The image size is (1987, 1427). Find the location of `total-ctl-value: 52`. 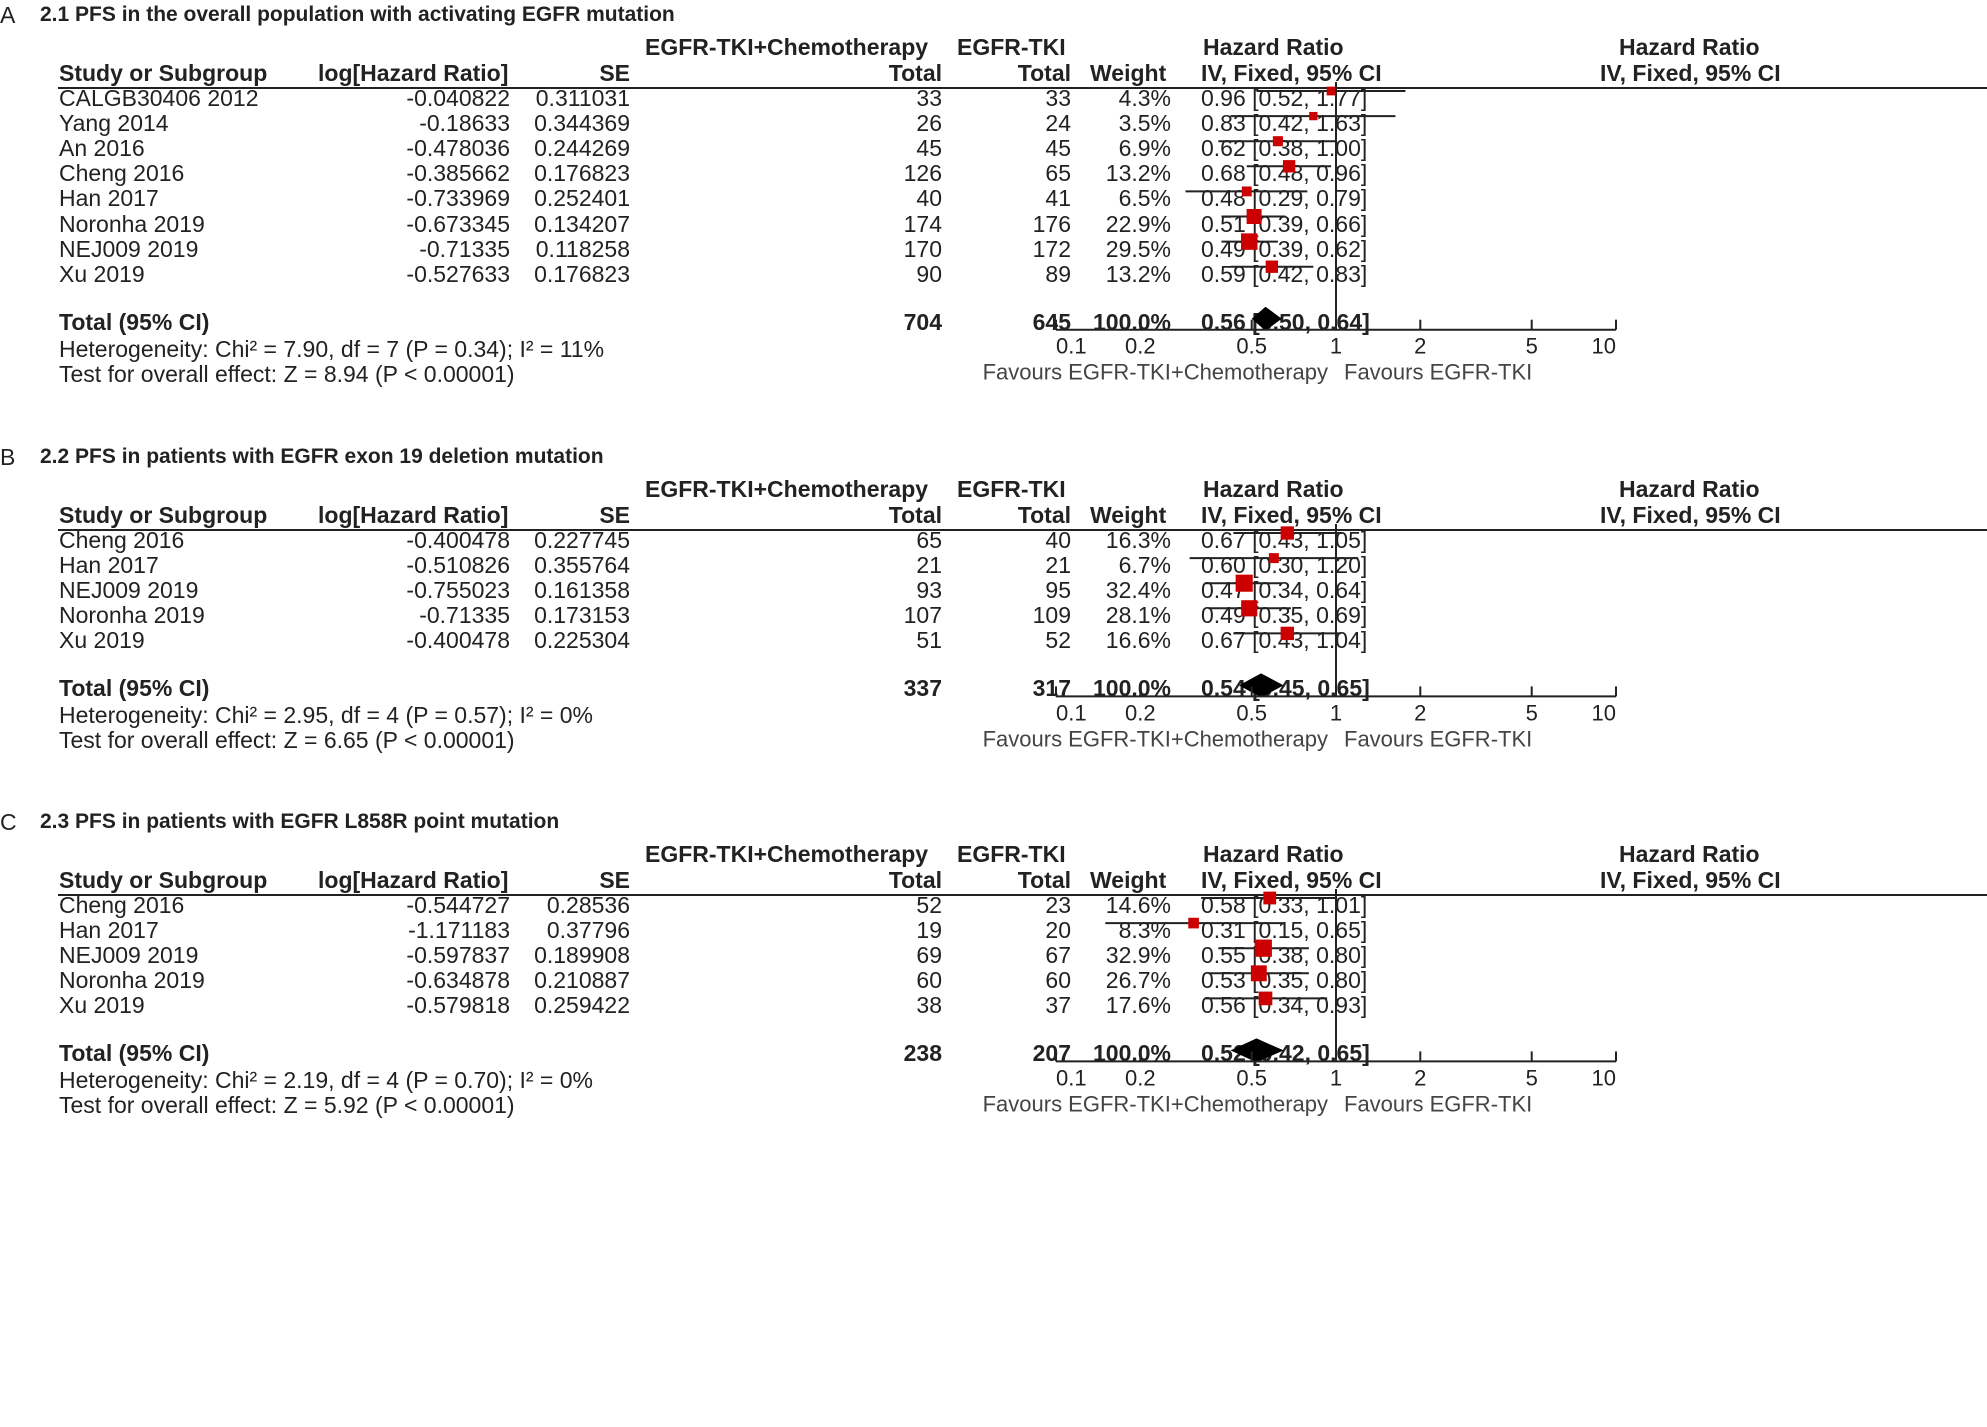

total-ctl-value: 52 is located at coordinates (1058, 640).